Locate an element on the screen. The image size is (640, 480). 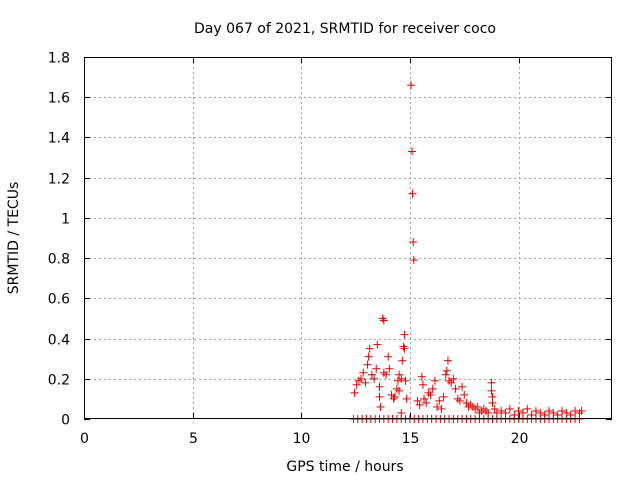
y-tick-label: 0 is located at coordinates (65, 421).